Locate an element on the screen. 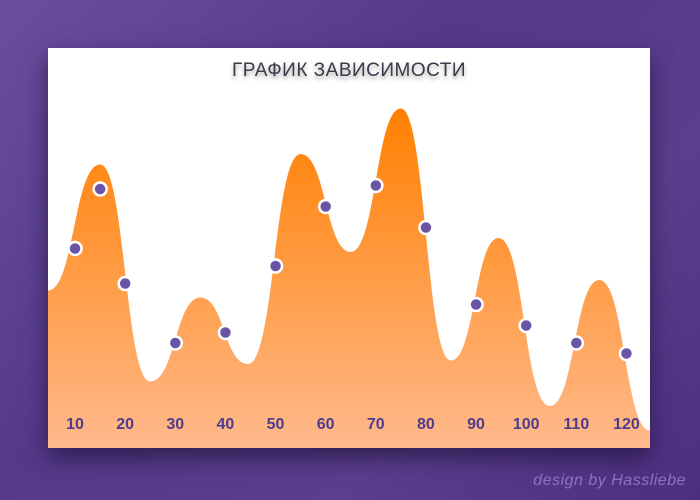 Image resolution: width=700 pixels, height=500 pixels. x-tick-label: 10 is located at coordinates (75, 424).